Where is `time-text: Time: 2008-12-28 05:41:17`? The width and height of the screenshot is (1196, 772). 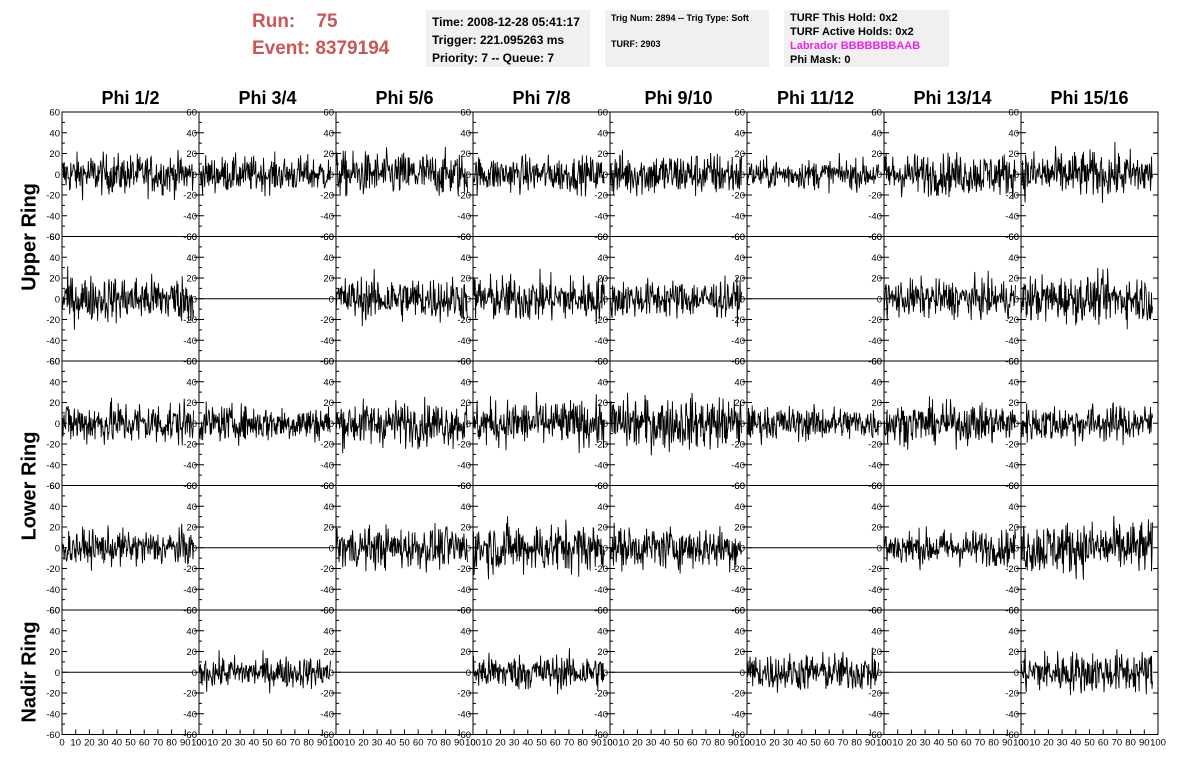
time-text: Time: 2008-12-28 05:41:17 is located at coordinates (506, 22).